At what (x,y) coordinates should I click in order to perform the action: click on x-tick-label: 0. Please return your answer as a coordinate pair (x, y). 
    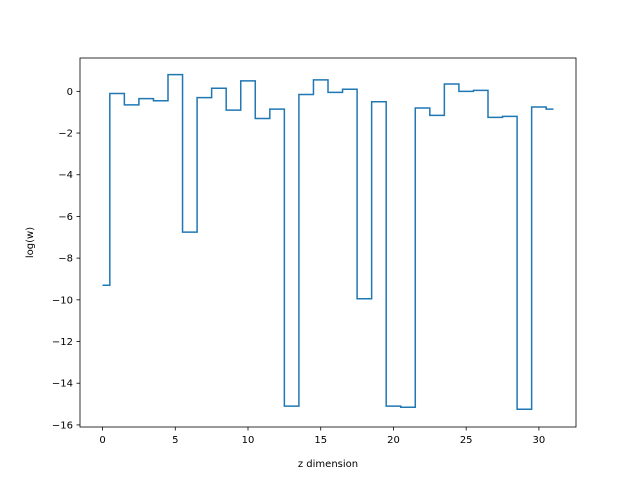
    Looking at the image, I should click on (102, 440).